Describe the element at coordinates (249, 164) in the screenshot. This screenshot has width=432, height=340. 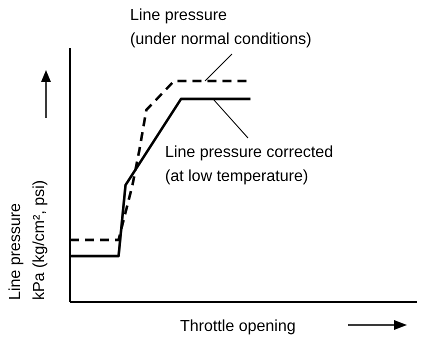
I see `annotation: Line pressure corrected (at low temperature)` at that location.